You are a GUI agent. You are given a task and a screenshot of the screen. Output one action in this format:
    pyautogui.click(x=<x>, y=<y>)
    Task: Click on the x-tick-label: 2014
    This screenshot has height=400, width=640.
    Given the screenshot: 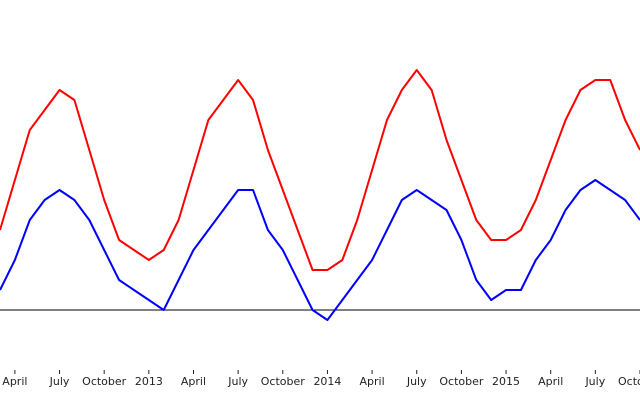 What is the action you would take?
    pyautogui.click(x=327, y=381)
    